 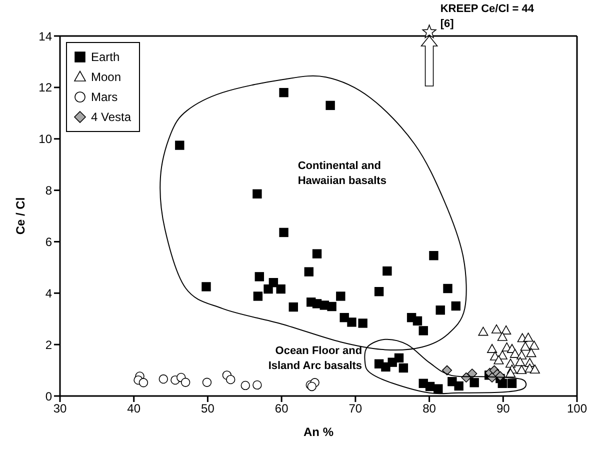 I want to click on annotation: Ocean Floor and Island Arc basalts, so click(x=314, y=359).